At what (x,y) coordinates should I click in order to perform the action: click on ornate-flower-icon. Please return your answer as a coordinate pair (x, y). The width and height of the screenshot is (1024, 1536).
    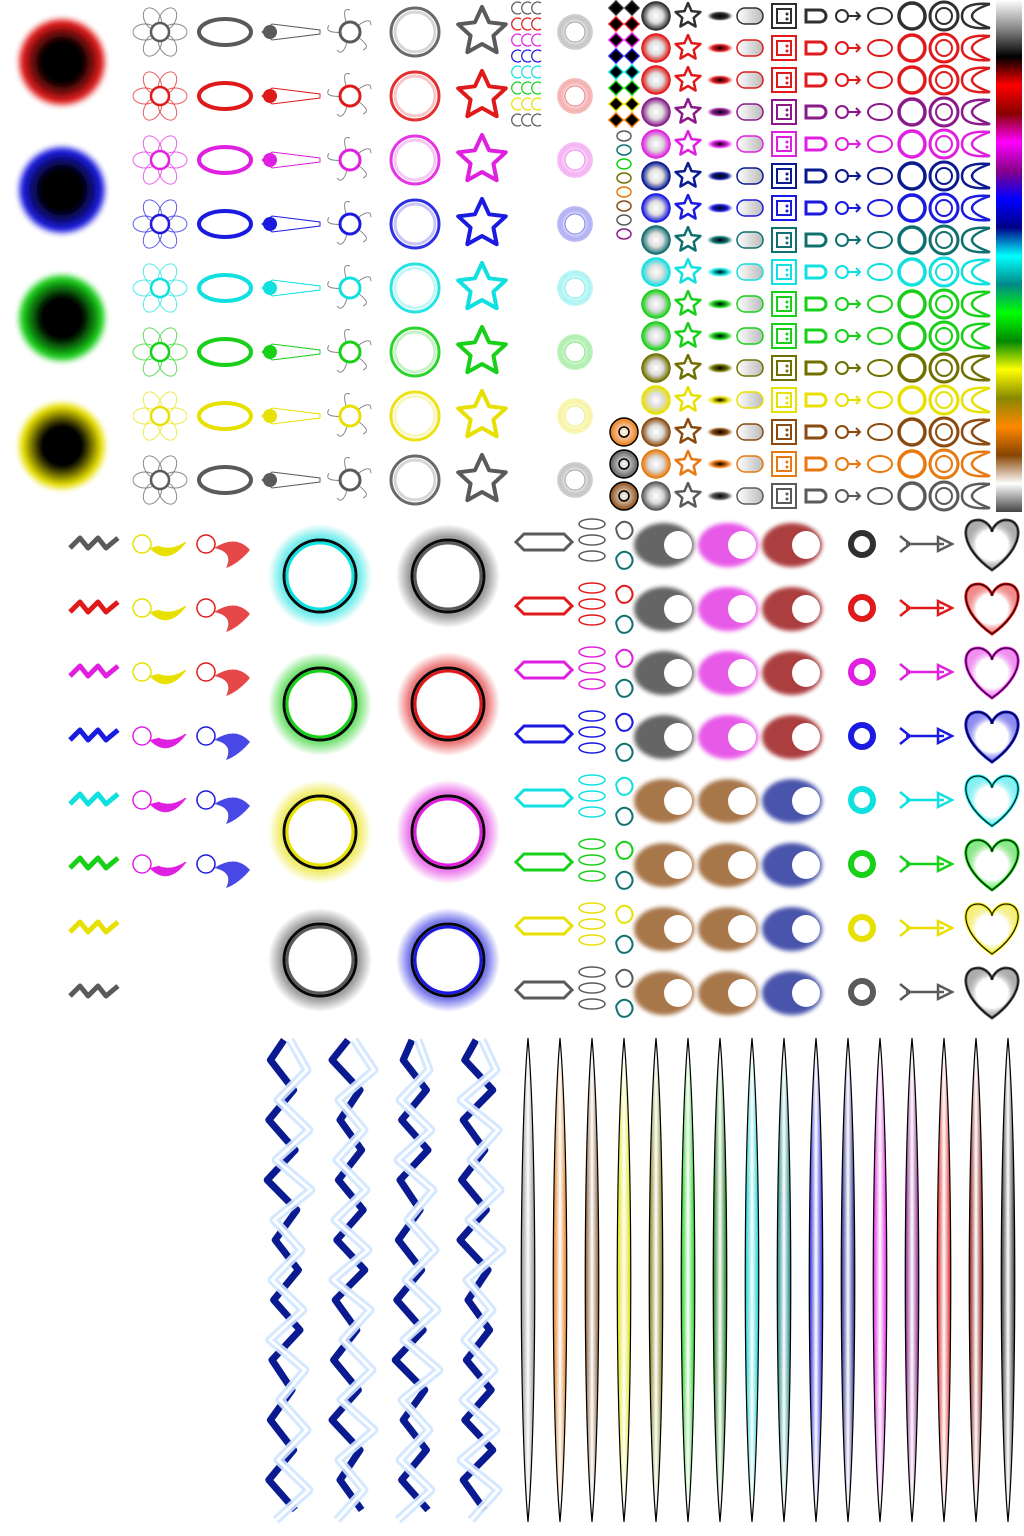
    Looking at the image, I should click on (349, 287).